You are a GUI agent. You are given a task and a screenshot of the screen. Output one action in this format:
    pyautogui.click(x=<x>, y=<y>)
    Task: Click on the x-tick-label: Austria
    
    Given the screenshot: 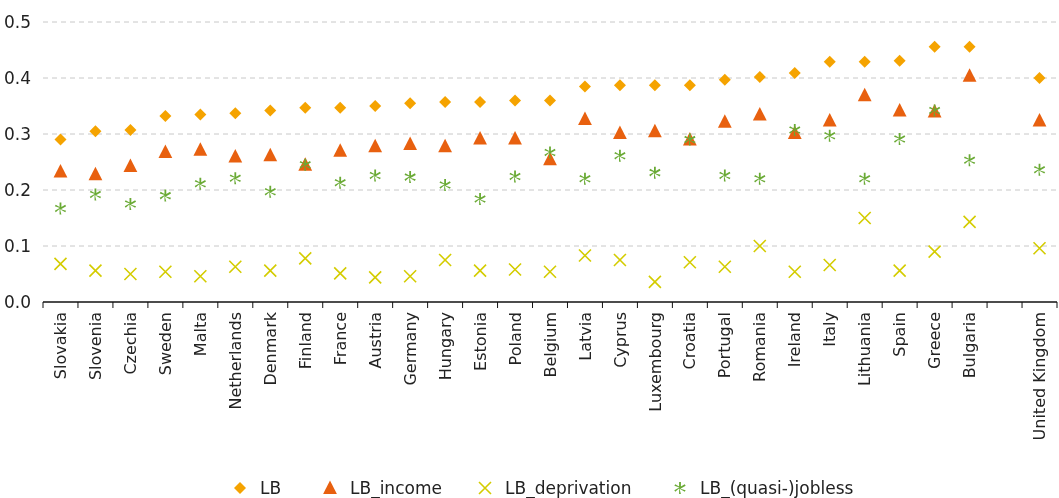 What is the action you would take?
    pyautogui.click(x=375, y=340)
    